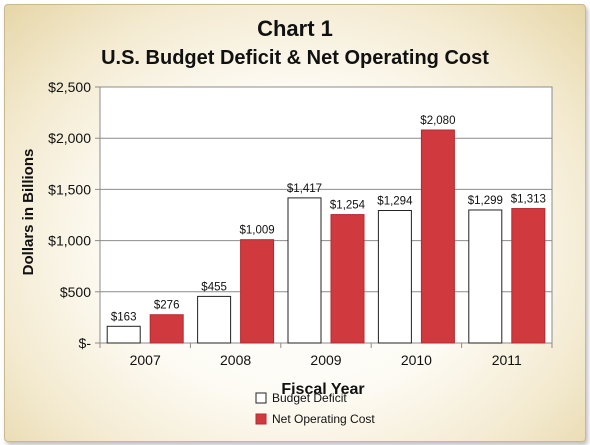 This screenshot has height=445, width=590. Describe the element at coordinates (437, 121) in the screenshot. I see `data-label: $2,080` at that location.